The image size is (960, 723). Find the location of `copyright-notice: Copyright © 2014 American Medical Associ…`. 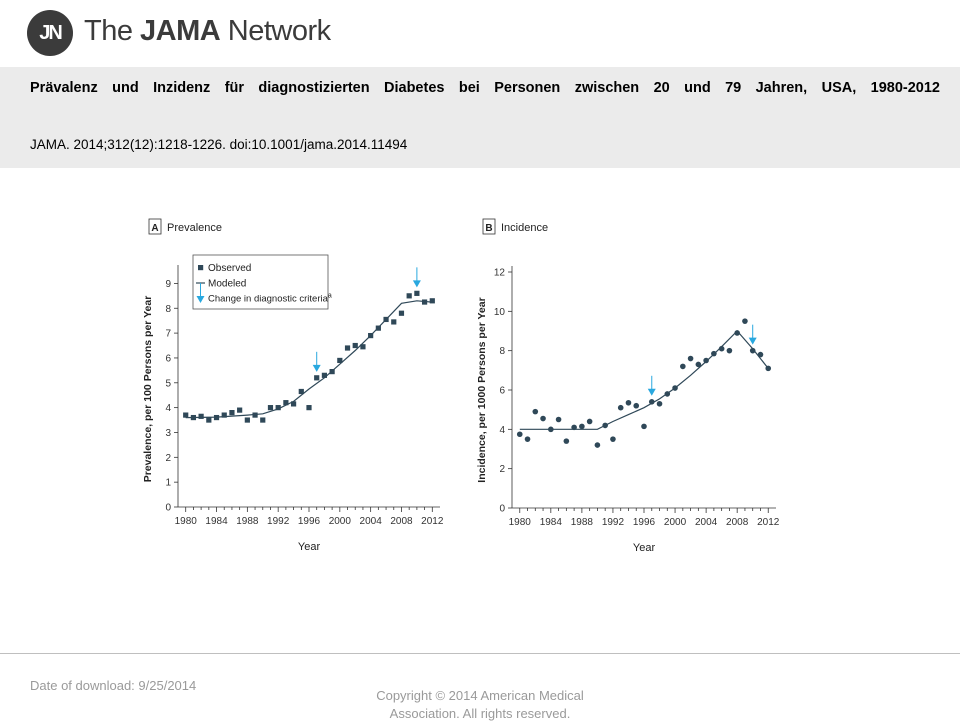

copyright-notice: Copyright © 2014 American Medical Associ… is located at coordinates (480, 705).